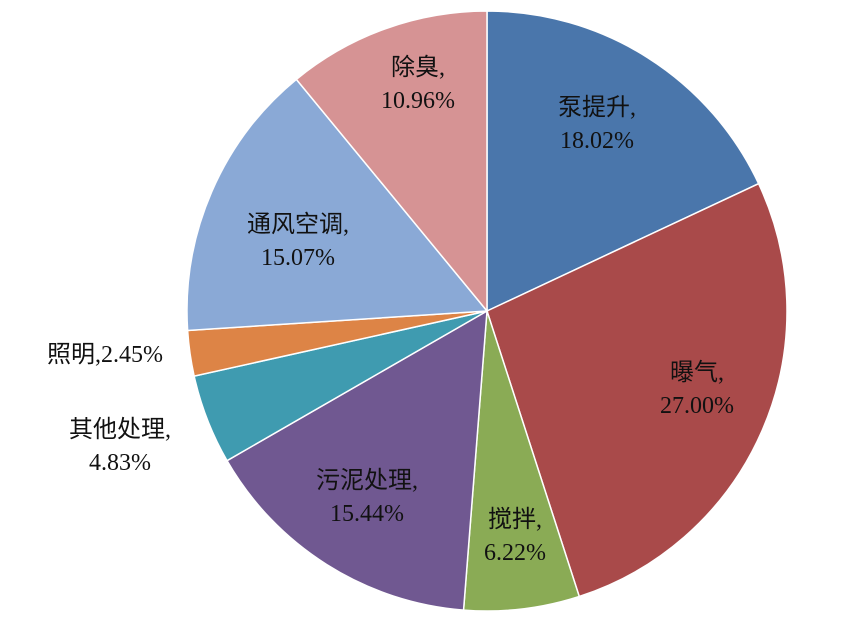  I want to click on category-label: 搅拌,, so click(515, 519).